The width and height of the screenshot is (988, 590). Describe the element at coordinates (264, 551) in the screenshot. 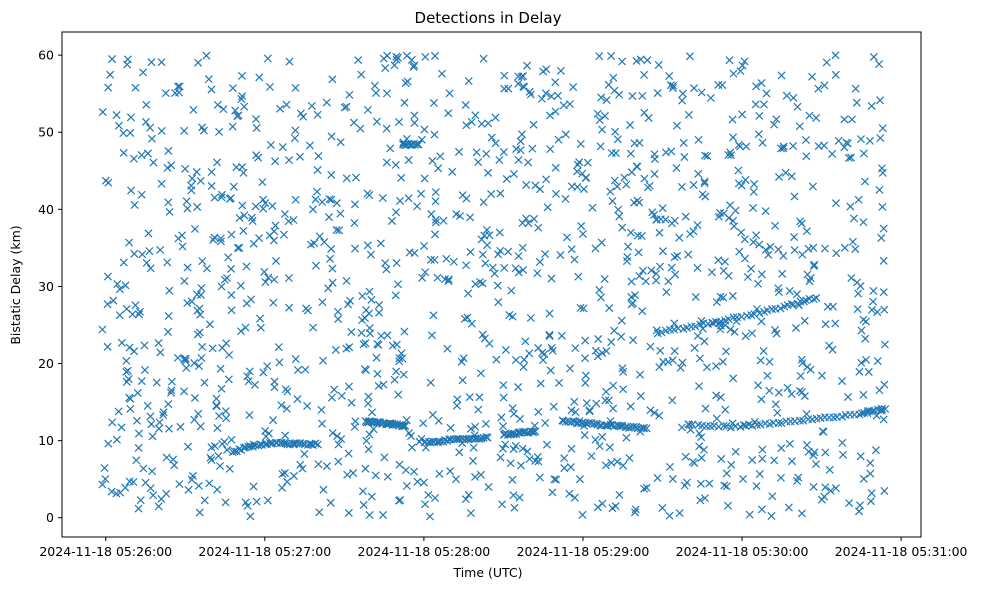

I see `x-tick-label: 2024-11-18 05:27:00` at that location.